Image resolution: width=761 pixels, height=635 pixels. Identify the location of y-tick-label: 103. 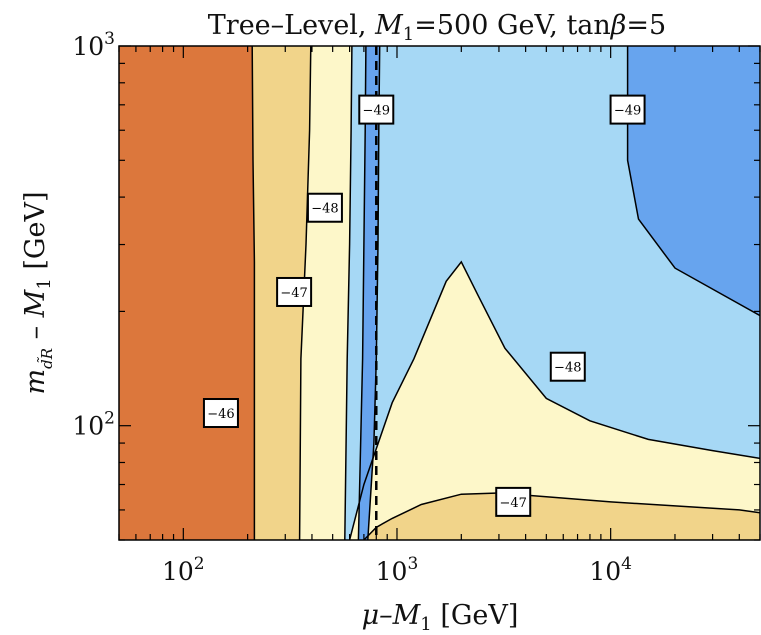
(93, 45).